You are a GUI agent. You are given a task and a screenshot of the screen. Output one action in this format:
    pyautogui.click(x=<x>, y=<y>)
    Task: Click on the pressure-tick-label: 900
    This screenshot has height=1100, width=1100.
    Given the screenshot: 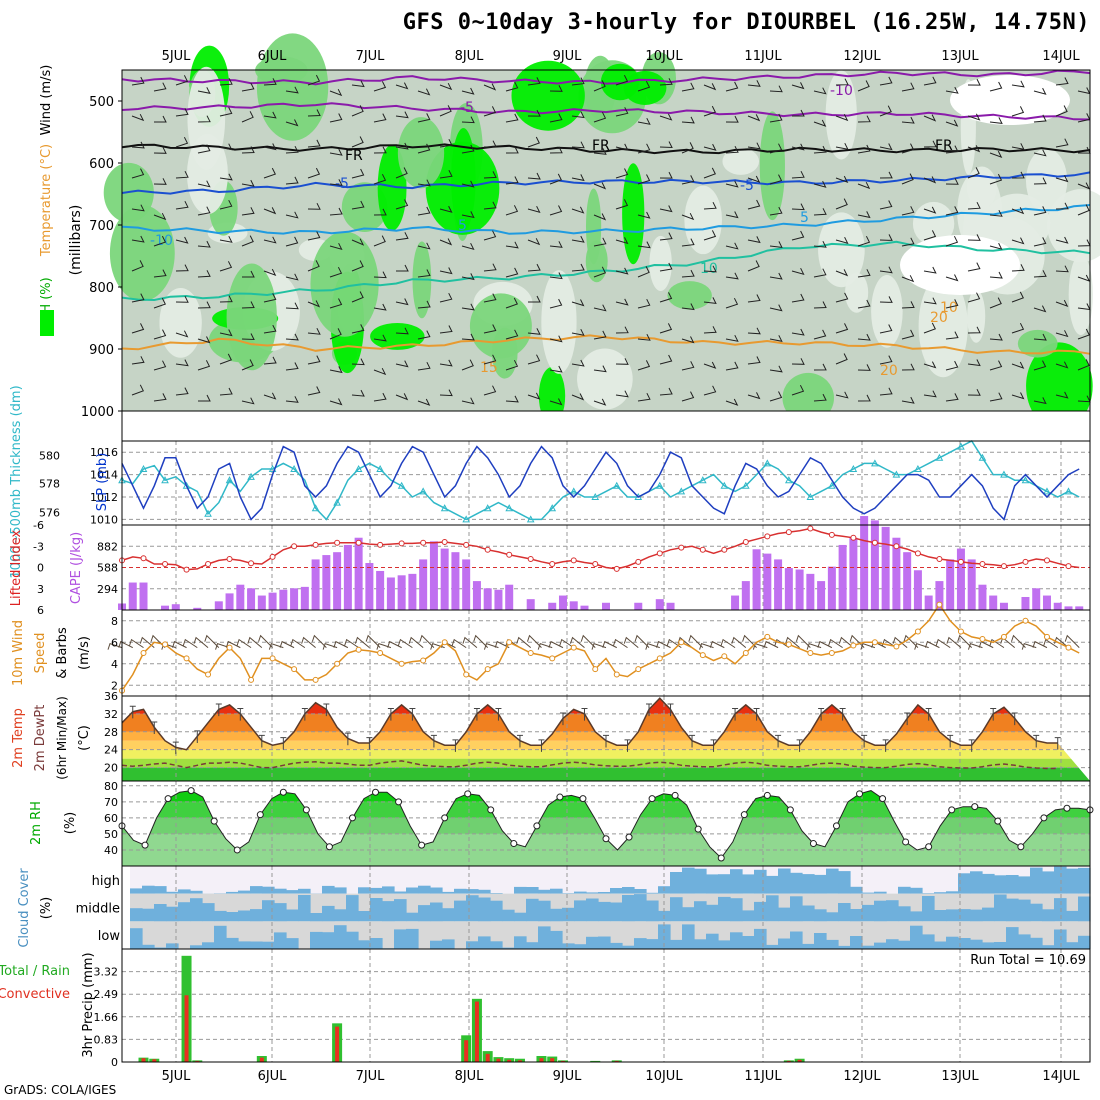 What is the action you would take?
    pyautogui.click(x=101, y=350)
    